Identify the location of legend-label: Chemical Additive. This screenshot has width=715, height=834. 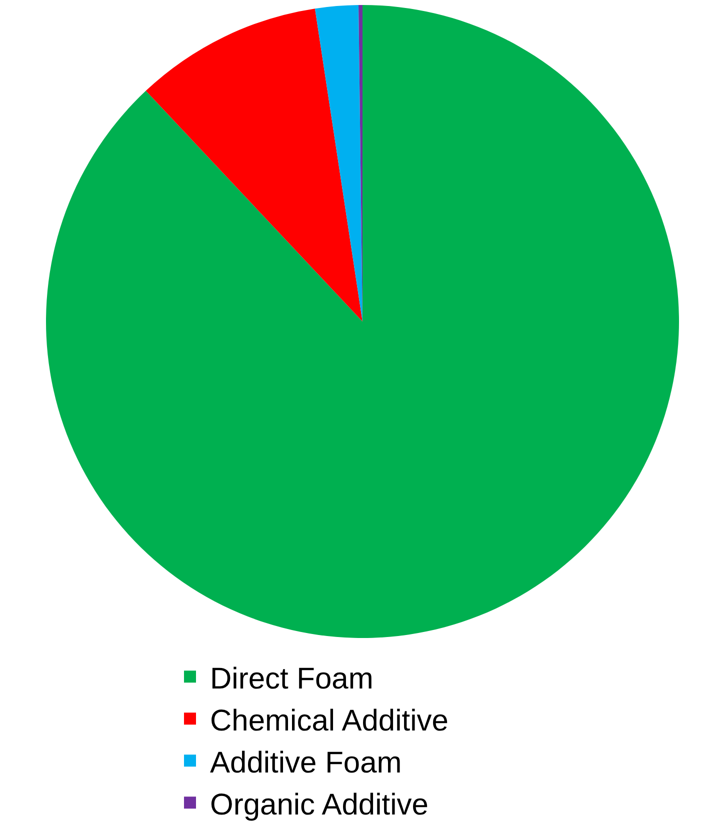
(329, 721).